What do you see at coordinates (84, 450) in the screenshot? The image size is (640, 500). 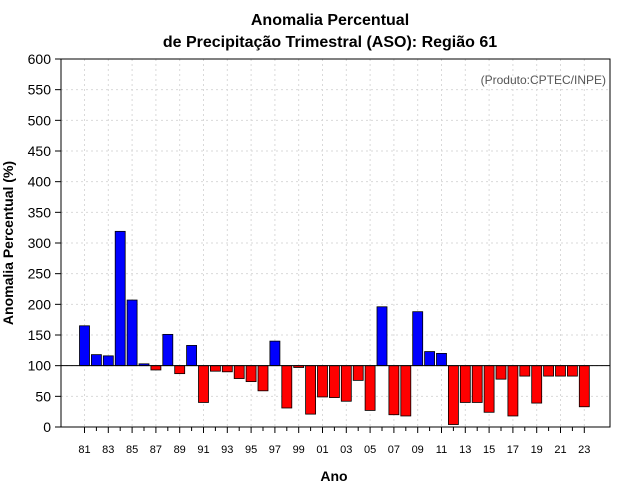 I see `x-tick-label: 81` at bounding box center [84, 450].